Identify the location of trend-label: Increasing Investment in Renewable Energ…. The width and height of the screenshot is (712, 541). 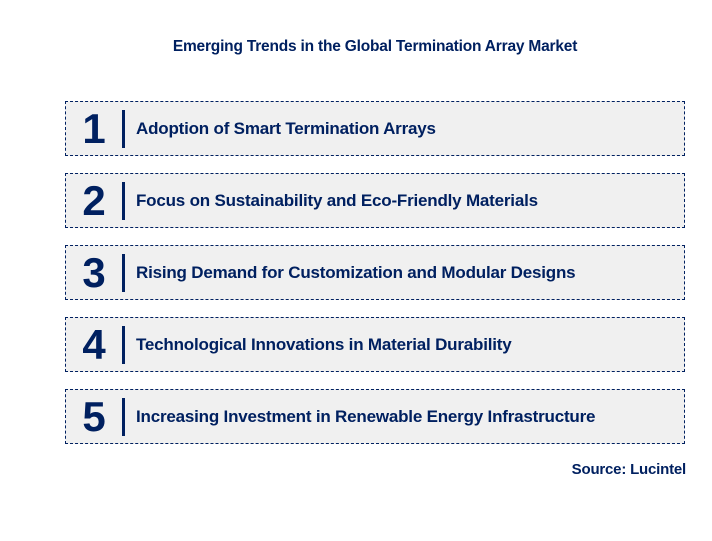
(366, 416).